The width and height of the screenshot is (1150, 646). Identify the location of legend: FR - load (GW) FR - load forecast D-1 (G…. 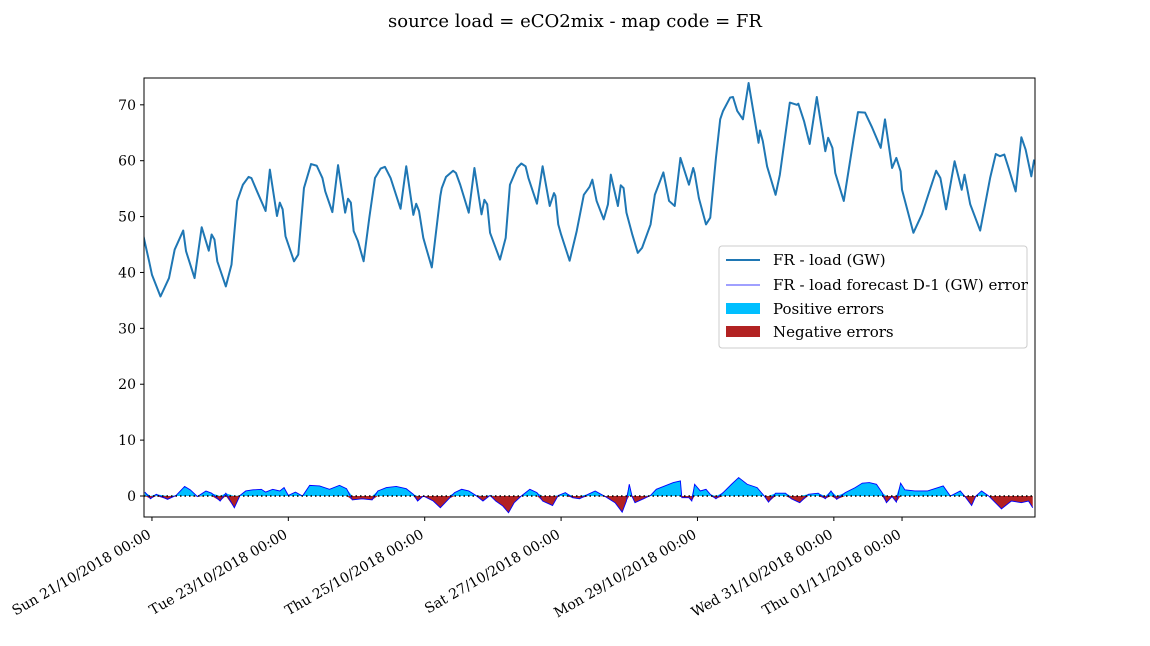
(873, 297).